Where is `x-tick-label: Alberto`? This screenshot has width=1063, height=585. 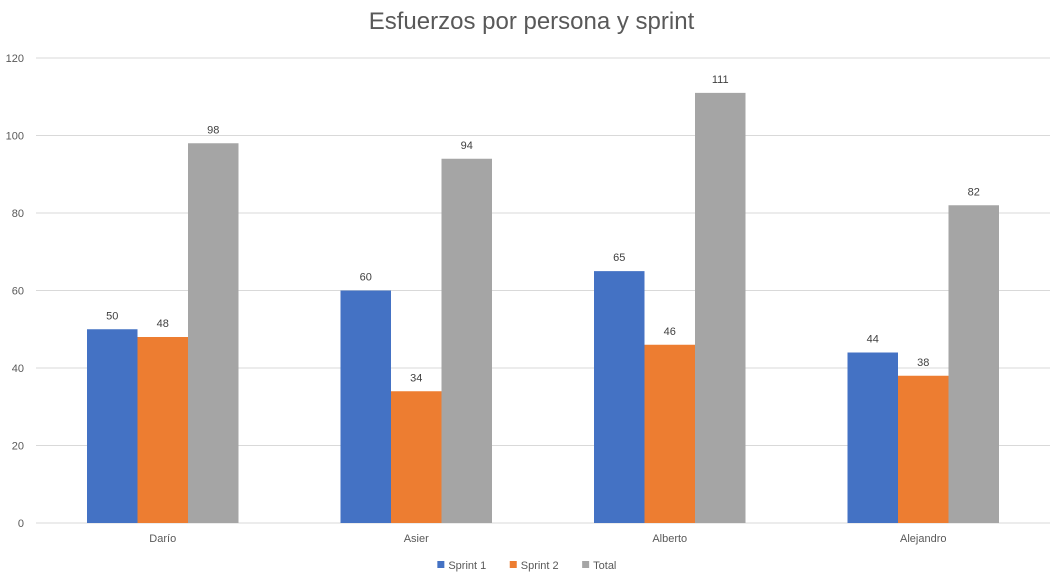 x-tick-label: Alberto is located at coordinates (669, 539).